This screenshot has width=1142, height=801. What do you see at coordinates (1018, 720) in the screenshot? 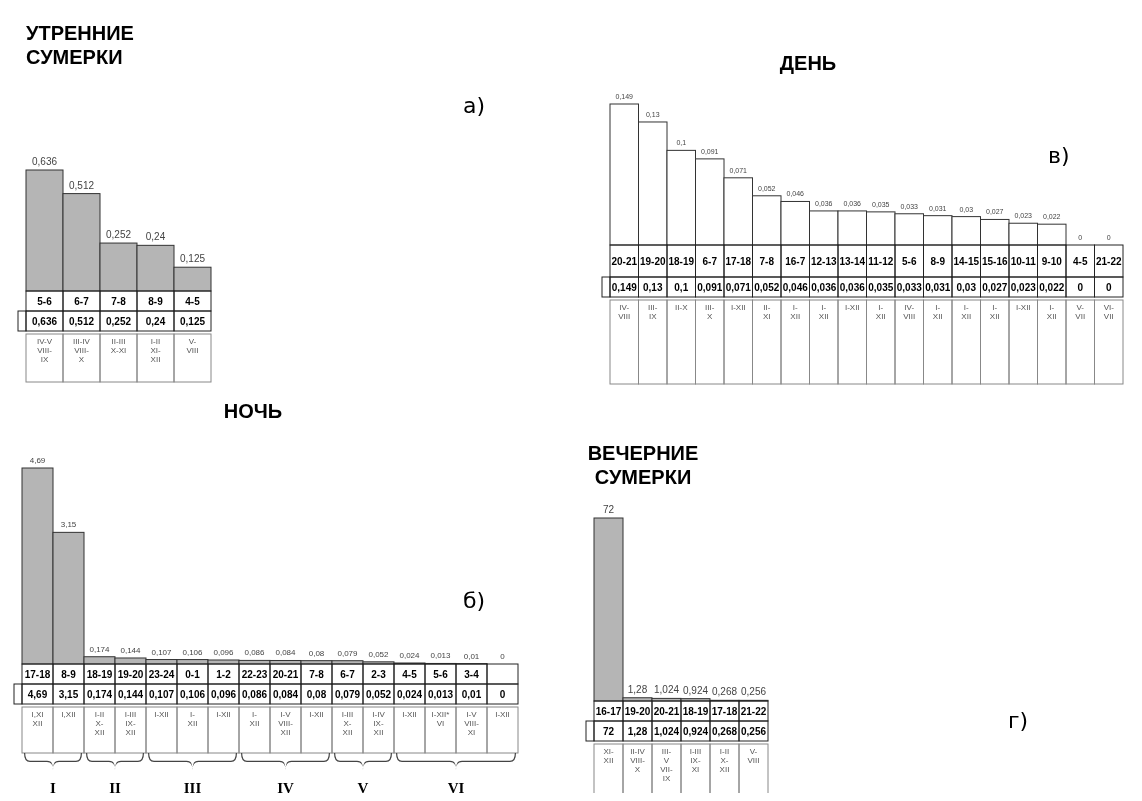
I see `text: г)` at bounding box center [1018, 720].